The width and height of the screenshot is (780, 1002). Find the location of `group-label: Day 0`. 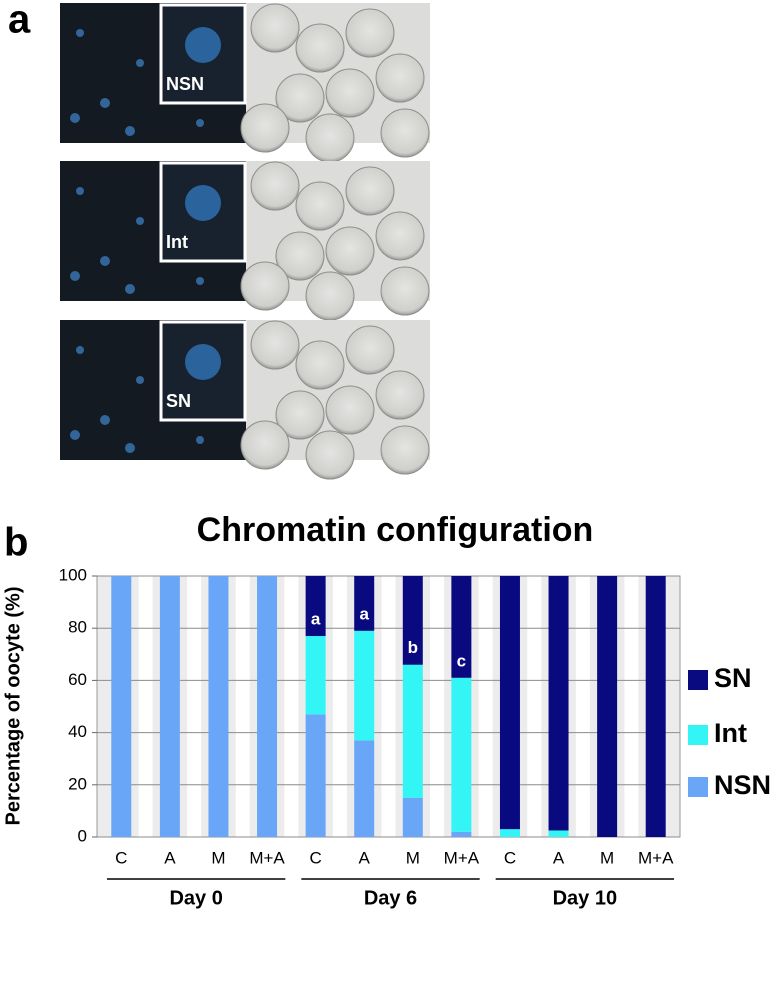

group-label: Day 0 is located at coordinates (195, 898).